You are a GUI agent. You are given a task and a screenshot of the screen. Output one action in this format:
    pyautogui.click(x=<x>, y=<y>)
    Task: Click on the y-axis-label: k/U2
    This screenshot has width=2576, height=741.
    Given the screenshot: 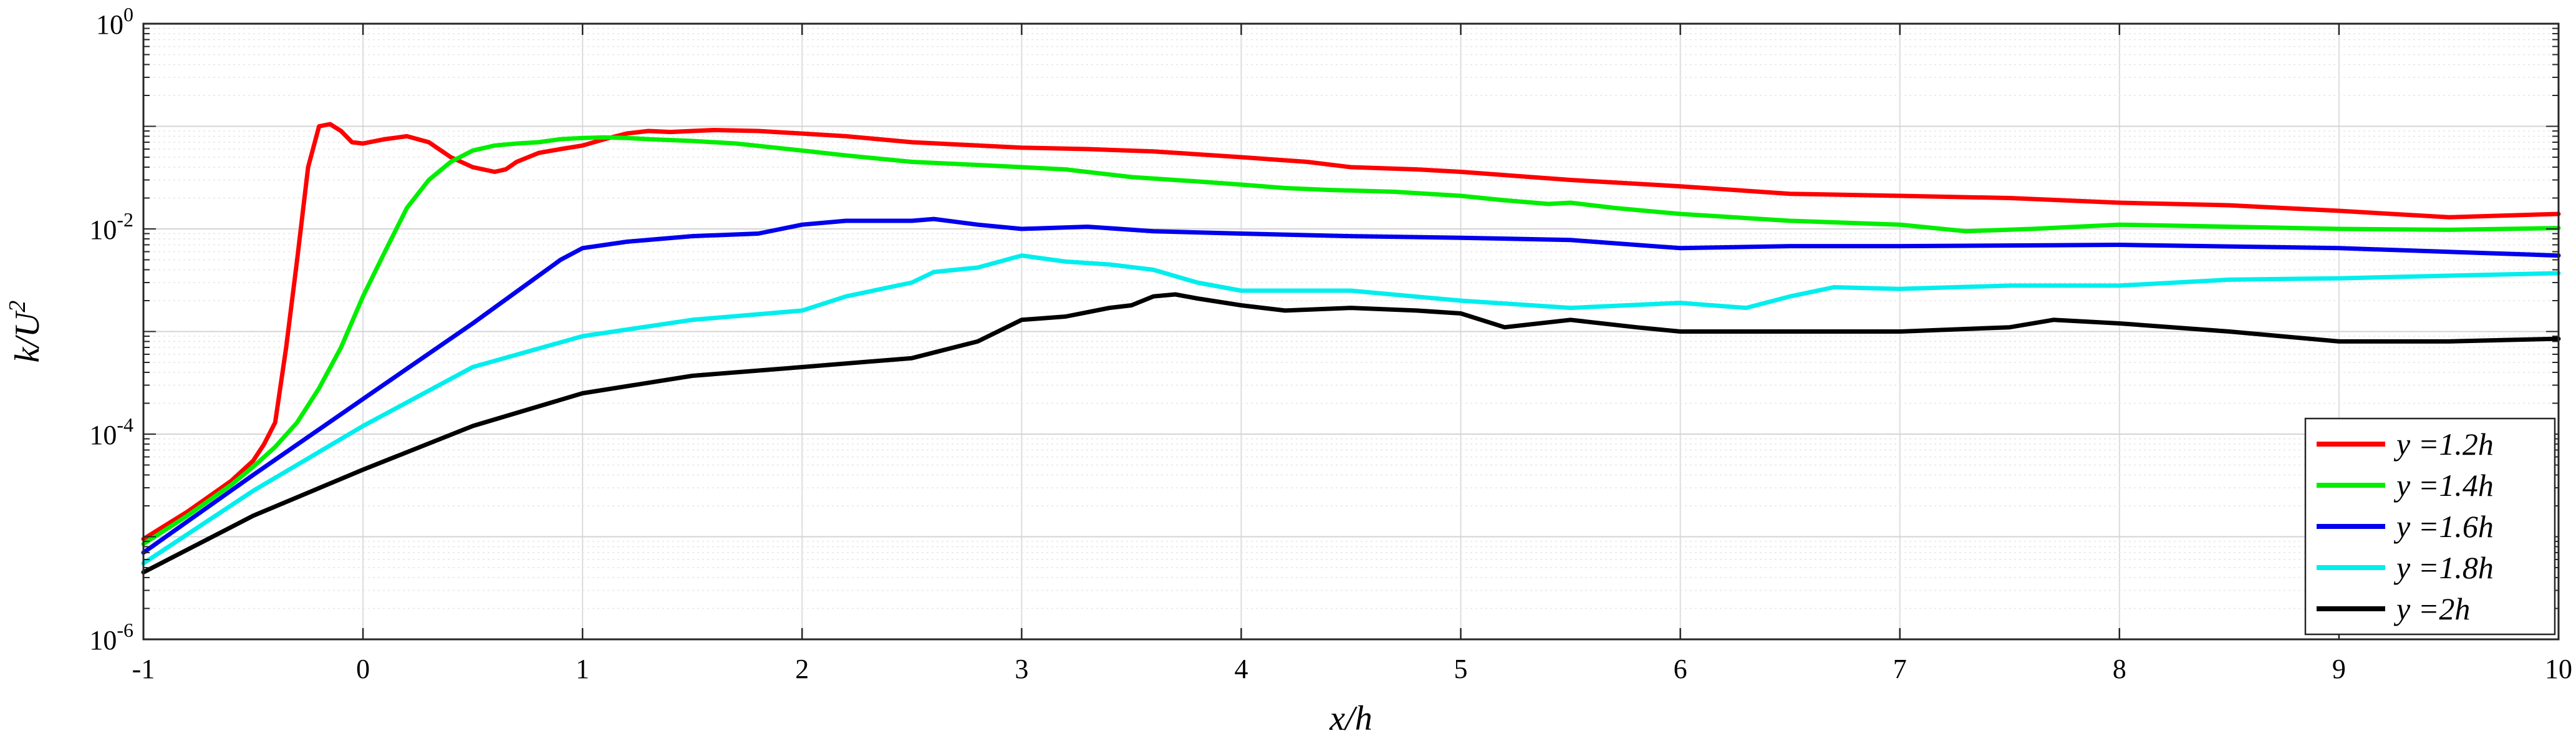 What is the action you would take?
    pyautogui.click(x=25, y=332)
    